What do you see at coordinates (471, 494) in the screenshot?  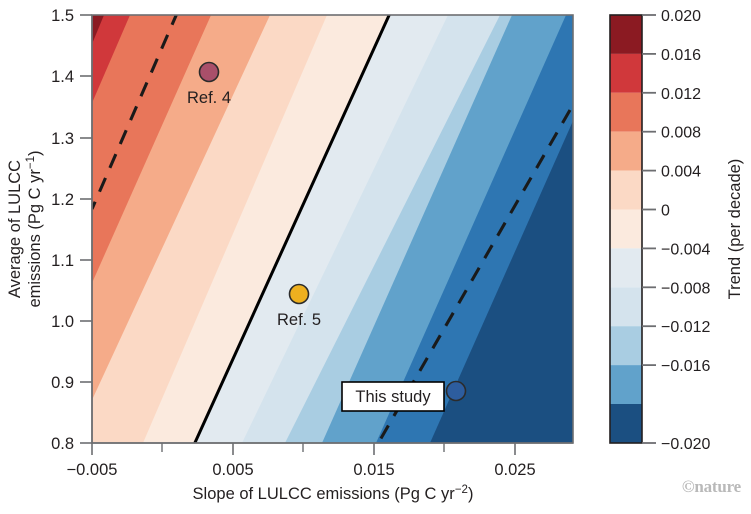 I see `x-axis-title-close: )` at bounding box center [471, 494].